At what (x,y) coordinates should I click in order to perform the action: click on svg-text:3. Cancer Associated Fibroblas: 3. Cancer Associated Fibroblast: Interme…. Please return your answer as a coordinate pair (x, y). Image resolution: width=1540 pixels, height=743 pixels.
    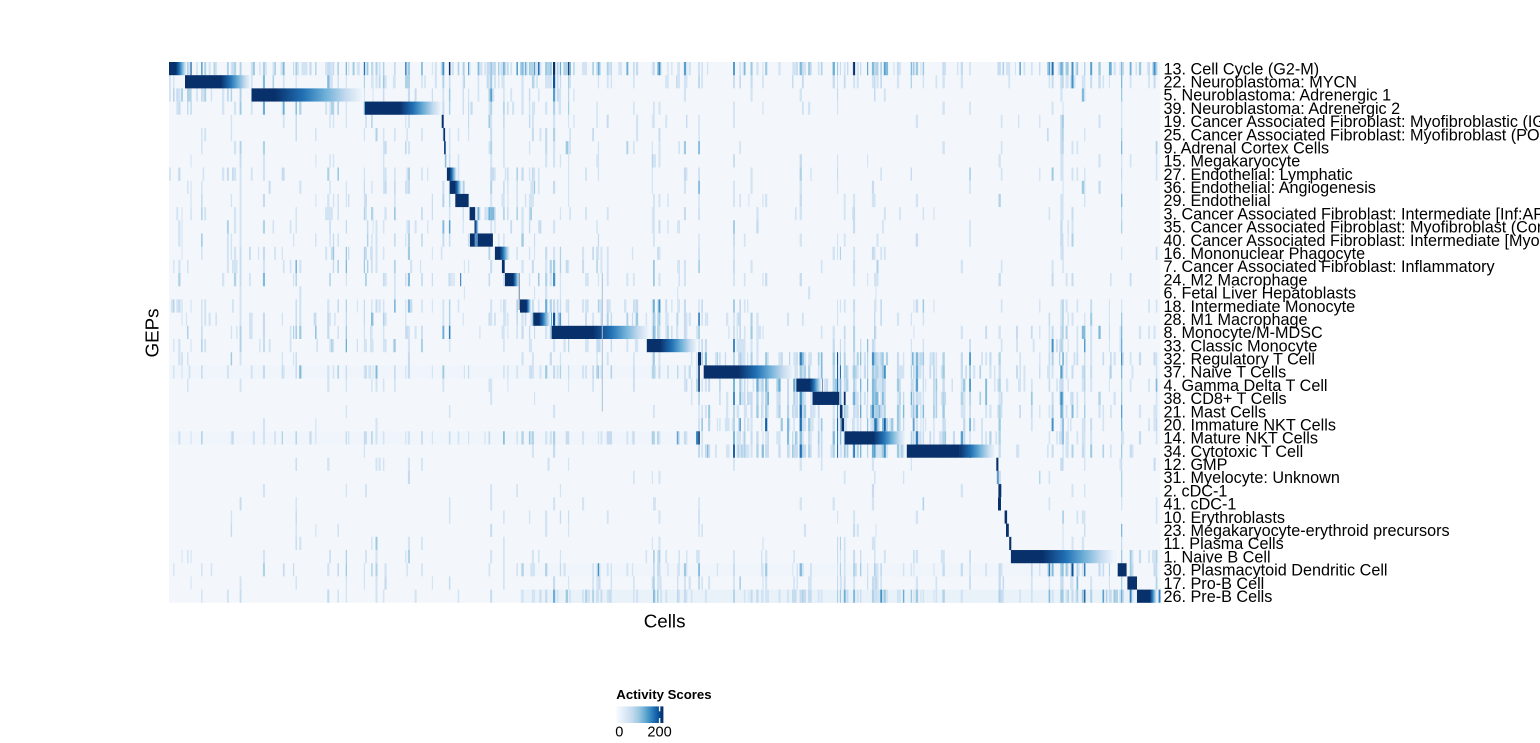
    Looking at the image, I should click on (1352, 214).